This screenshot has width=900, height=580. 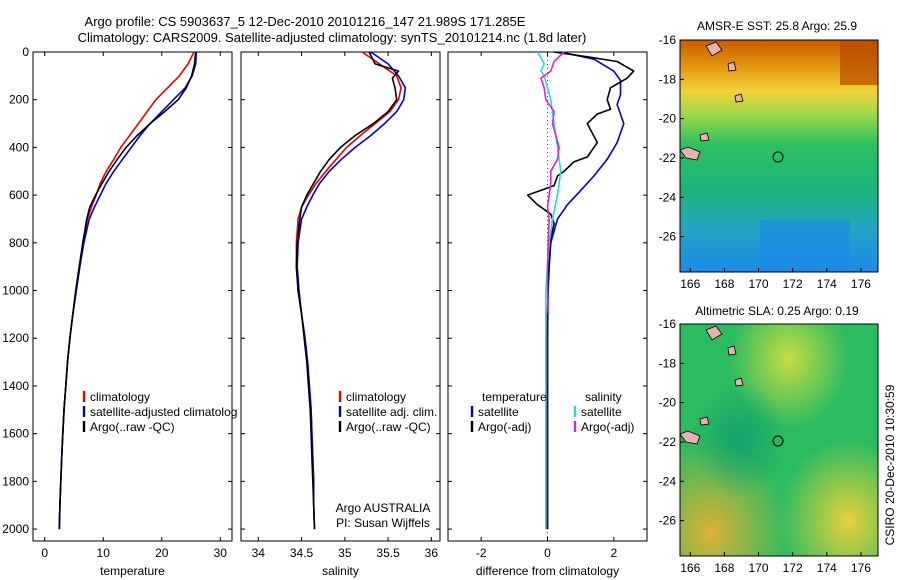 What do you see at coordinates (132, 427) in the screenshot?
I see `temperature-legend-label: Argo(..raw -QC)` at bounding box center [132, 427].